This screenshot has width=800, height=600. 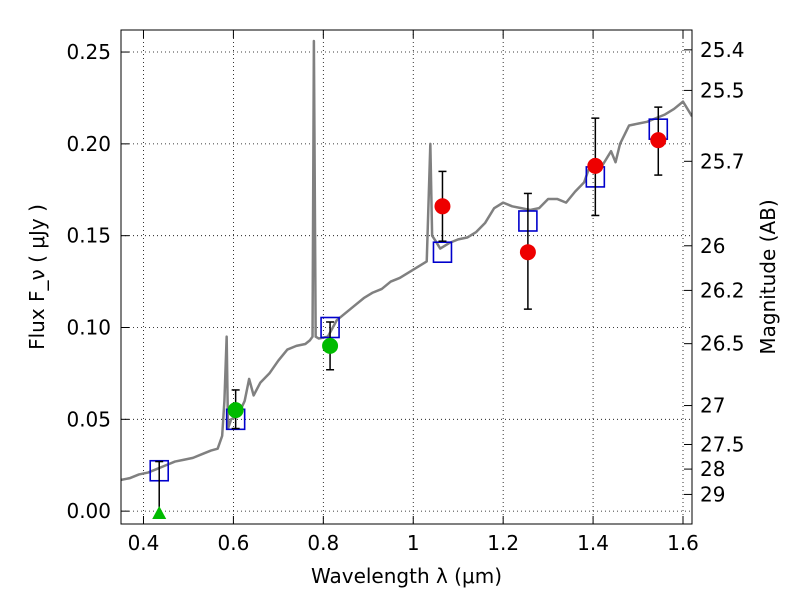 What do you see at coordinates (406, 576) in the screenshot?
I see `x-axis-label: Wavelength λ (μm)` at bounding box center [406, 576].